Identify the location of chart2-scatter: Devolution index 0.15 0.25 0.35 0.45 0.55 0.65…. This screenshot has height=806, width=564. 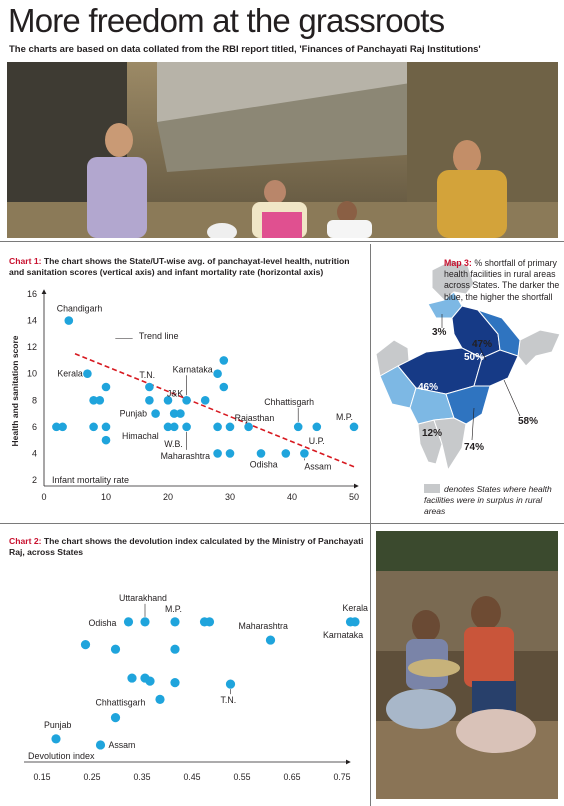
(196, 687).